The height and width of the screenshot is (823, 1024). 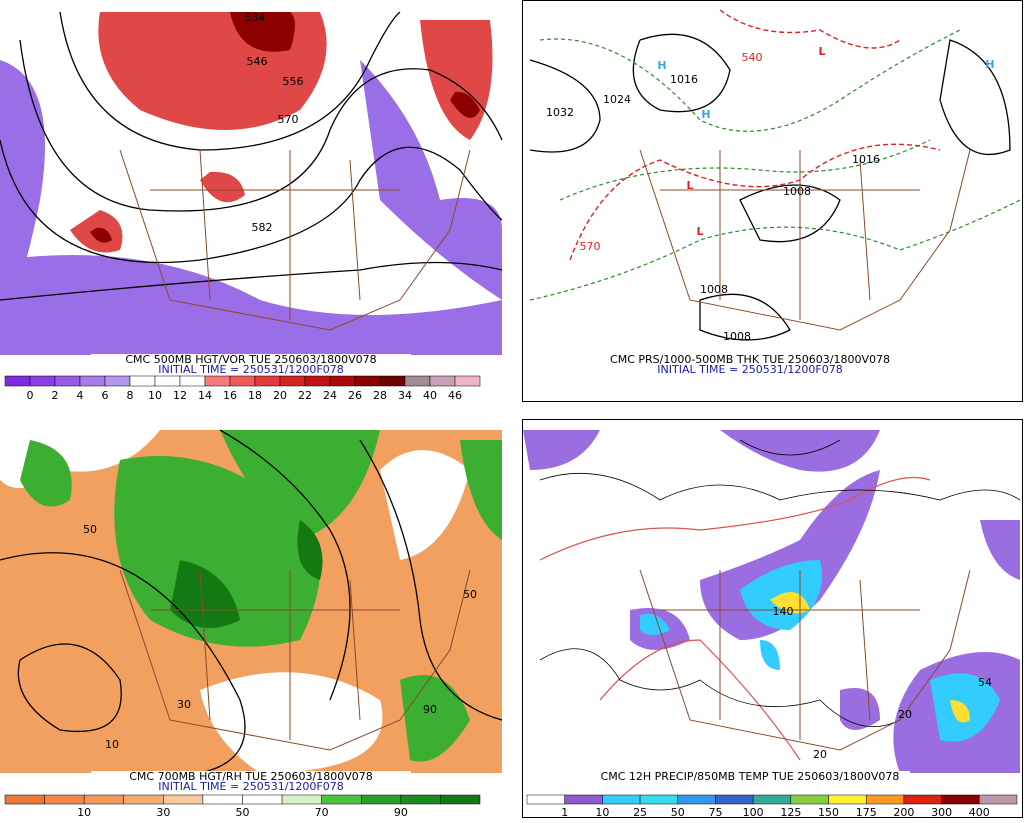 I want to click on colorbar-label: 40, so click(x=430, y=395).